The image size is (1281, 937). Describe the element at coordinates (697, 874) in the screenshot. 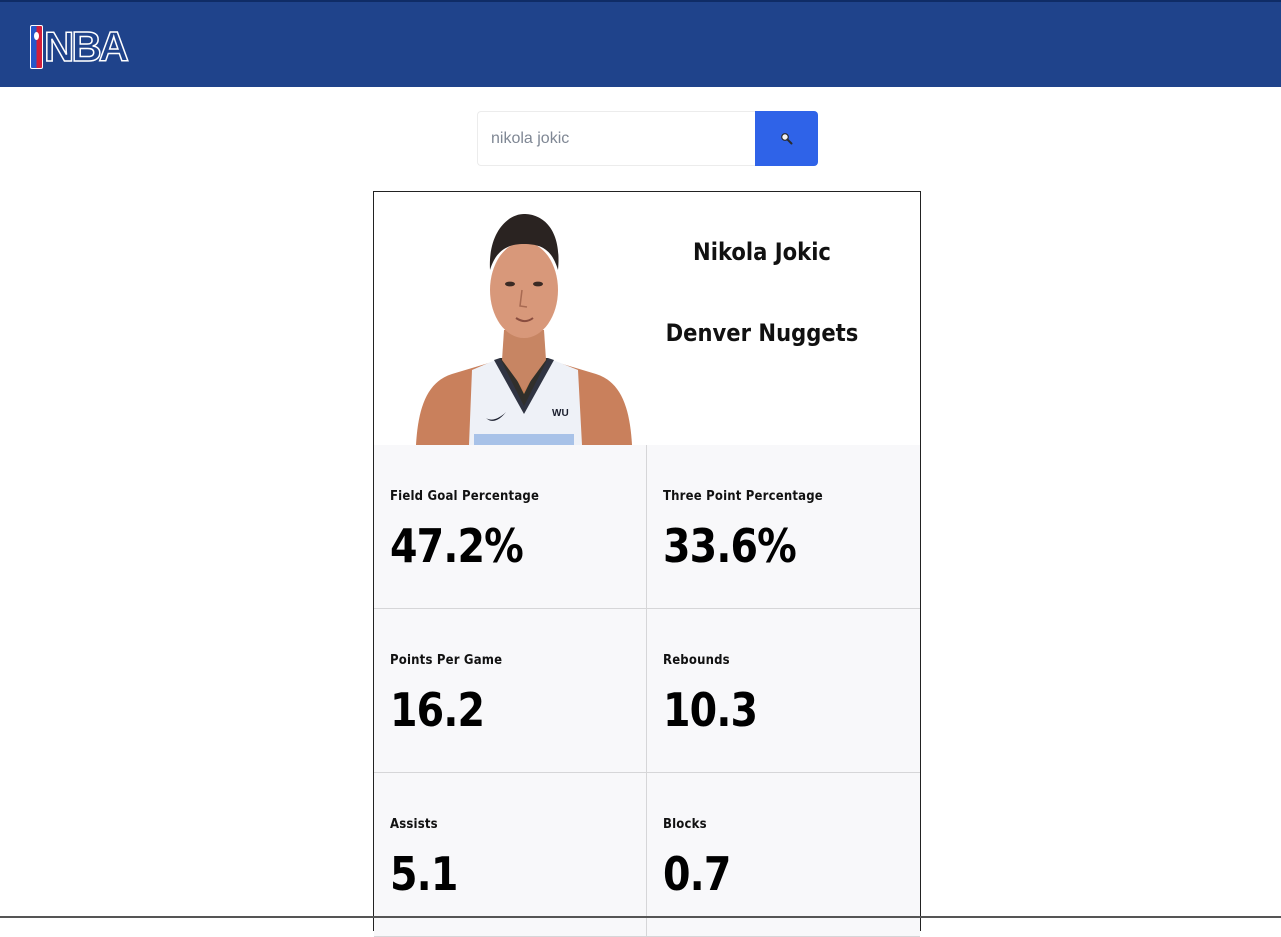

I see `stat-value: 0.7` at that location.